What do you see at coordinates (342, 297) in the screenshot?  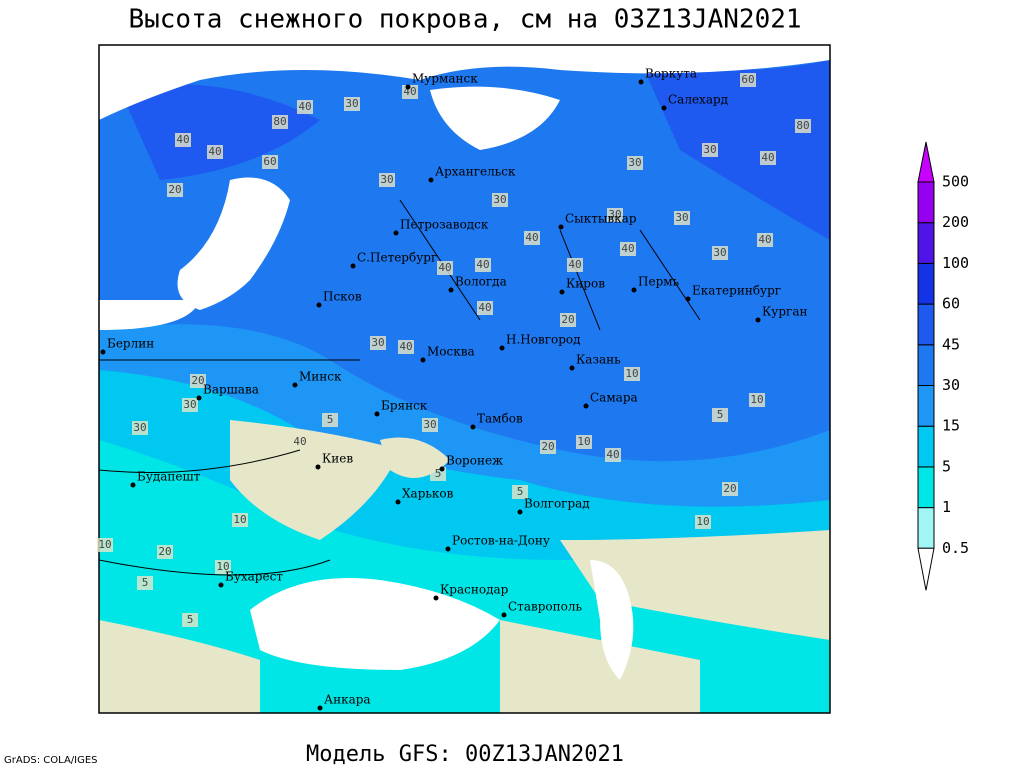 I see `city-label: Псков` at bounding box center [342, 297].